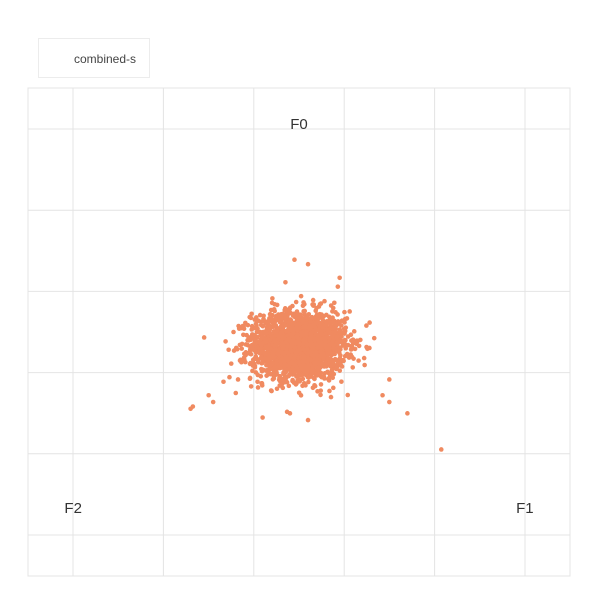  Describe the element at coordinates (73, 508) in the screenshot. I see `vertex-label-f2: F2` at that location.